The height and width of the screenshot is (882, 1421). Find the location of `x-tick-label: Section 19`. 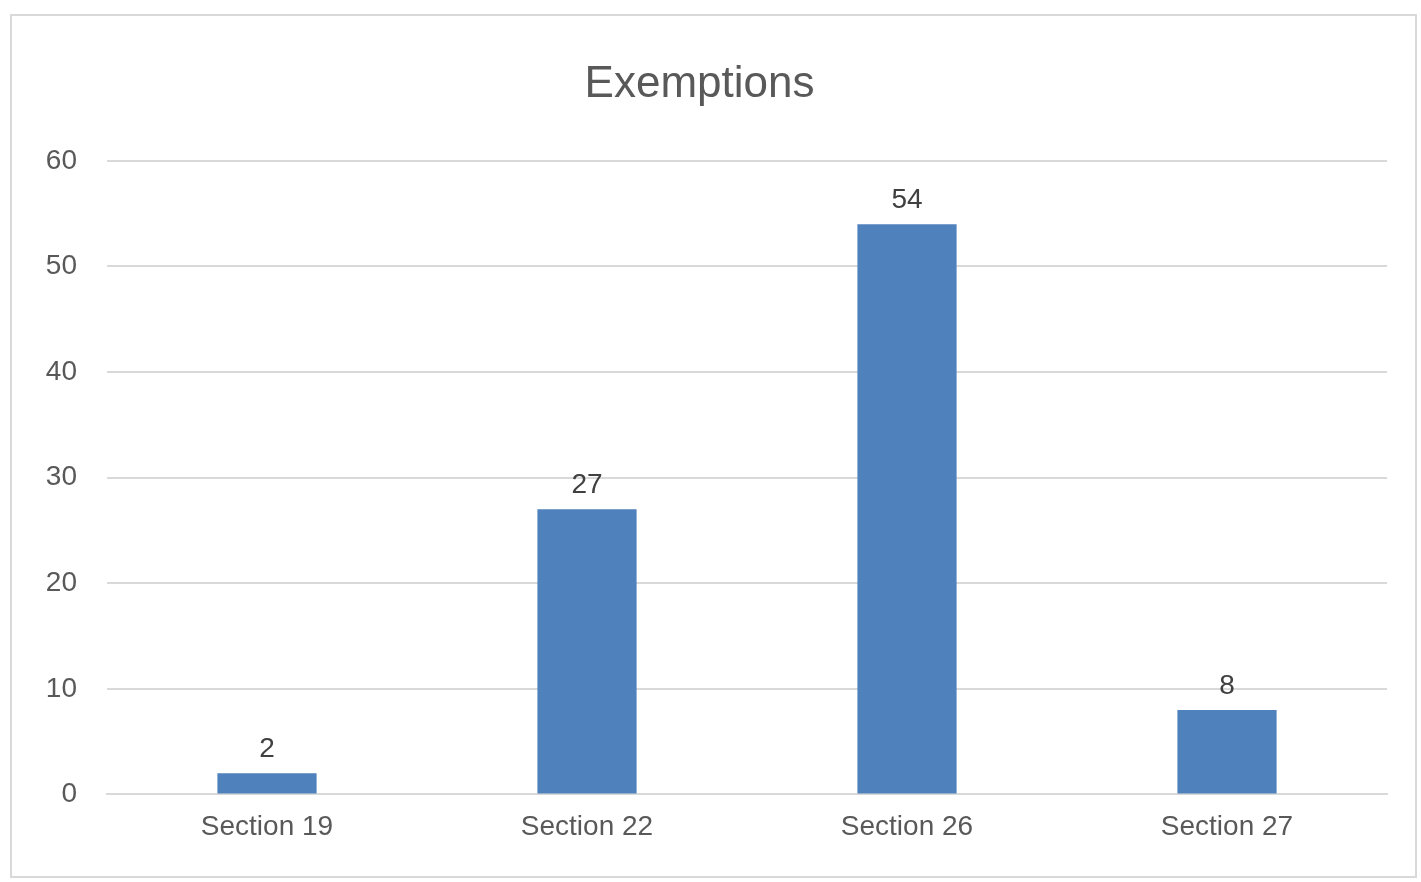

x-tick-label: Section 19 is located at coordinates (267, 825).